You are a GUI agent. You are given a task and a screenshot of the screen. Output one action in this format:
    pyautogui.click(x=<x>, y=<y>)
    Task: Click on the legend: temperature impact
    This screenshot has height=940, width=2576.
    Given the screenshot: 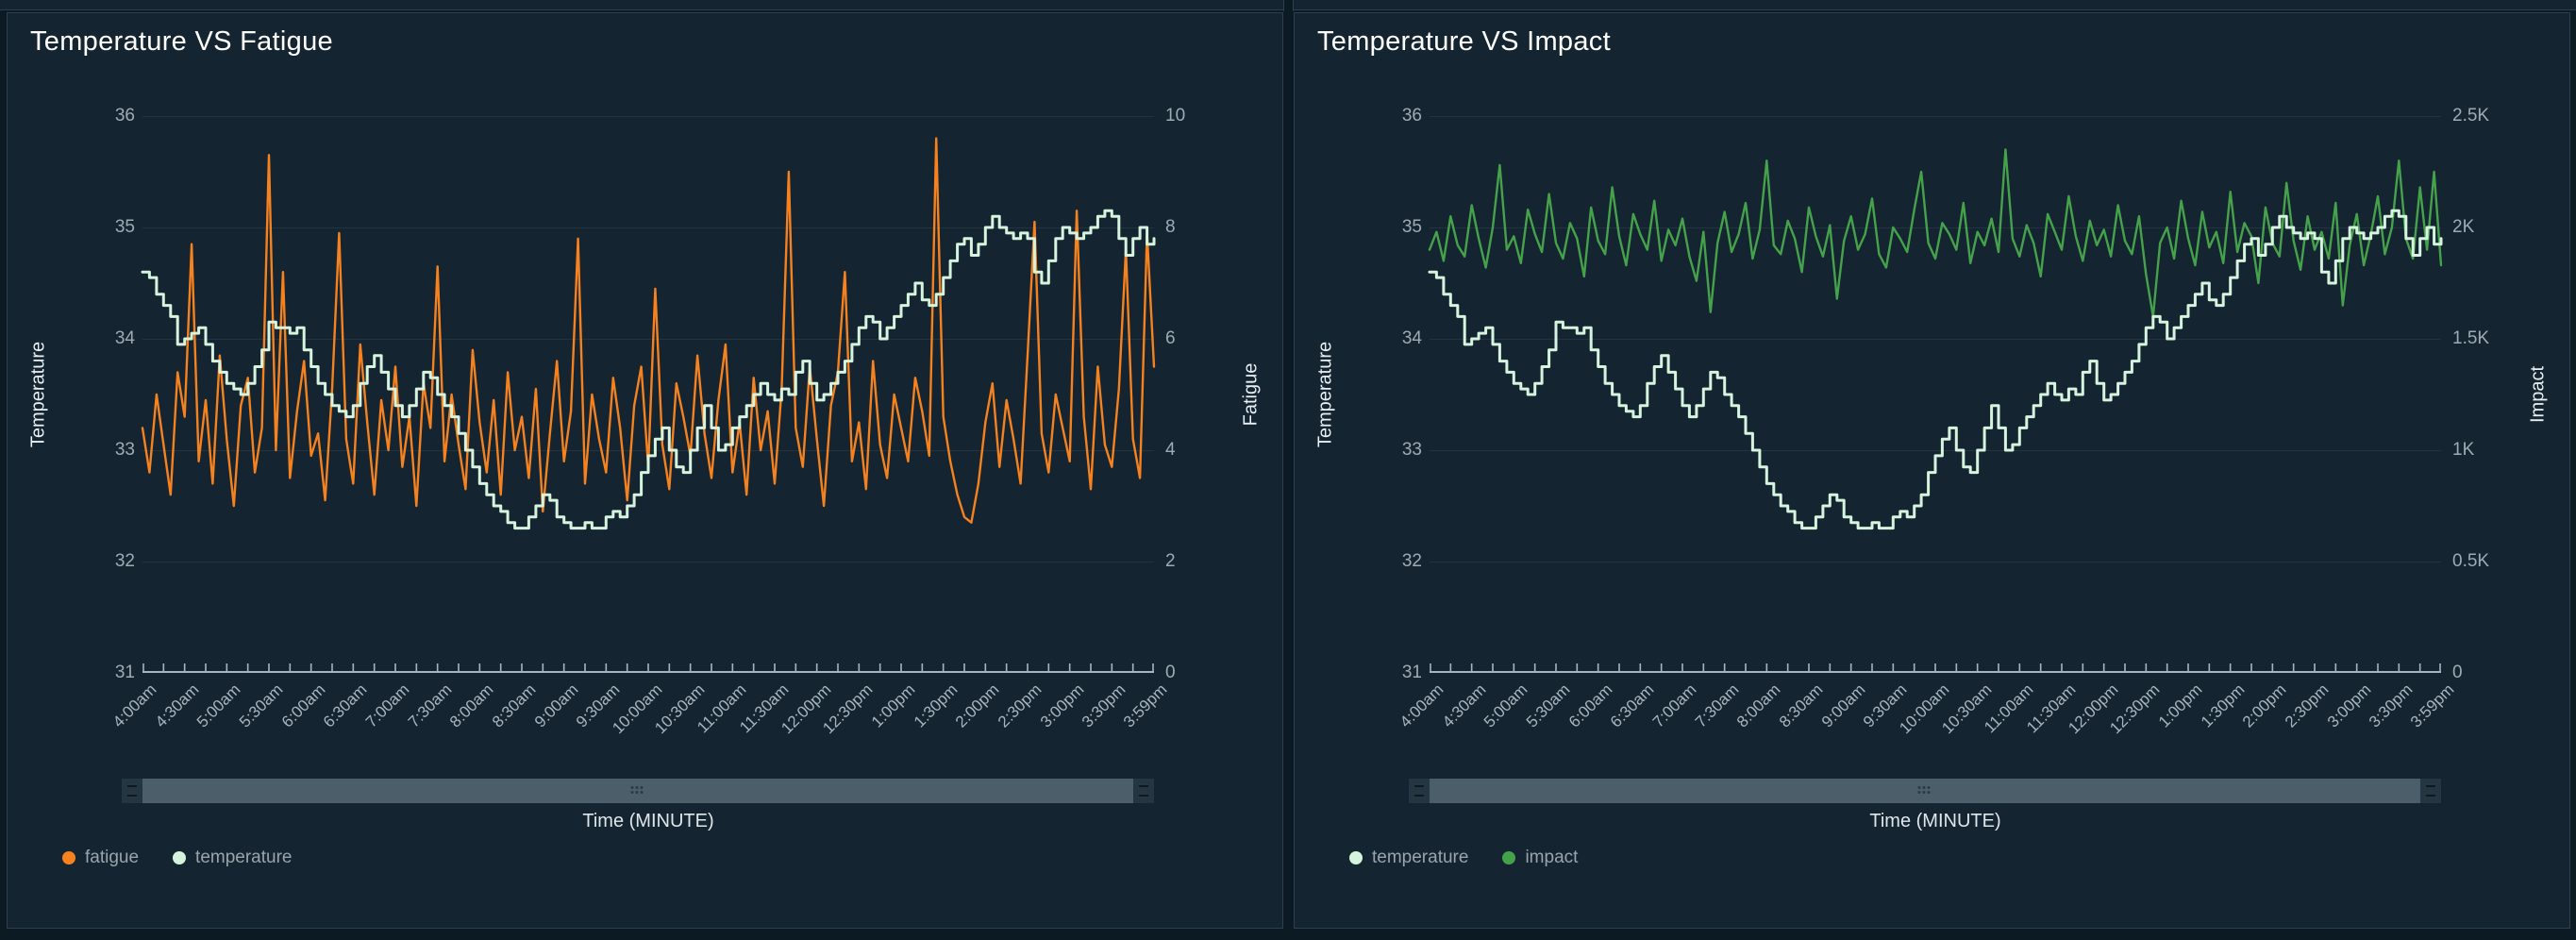 What is the action you would take?
    pyautogui.click(x=1463, y=858)
    